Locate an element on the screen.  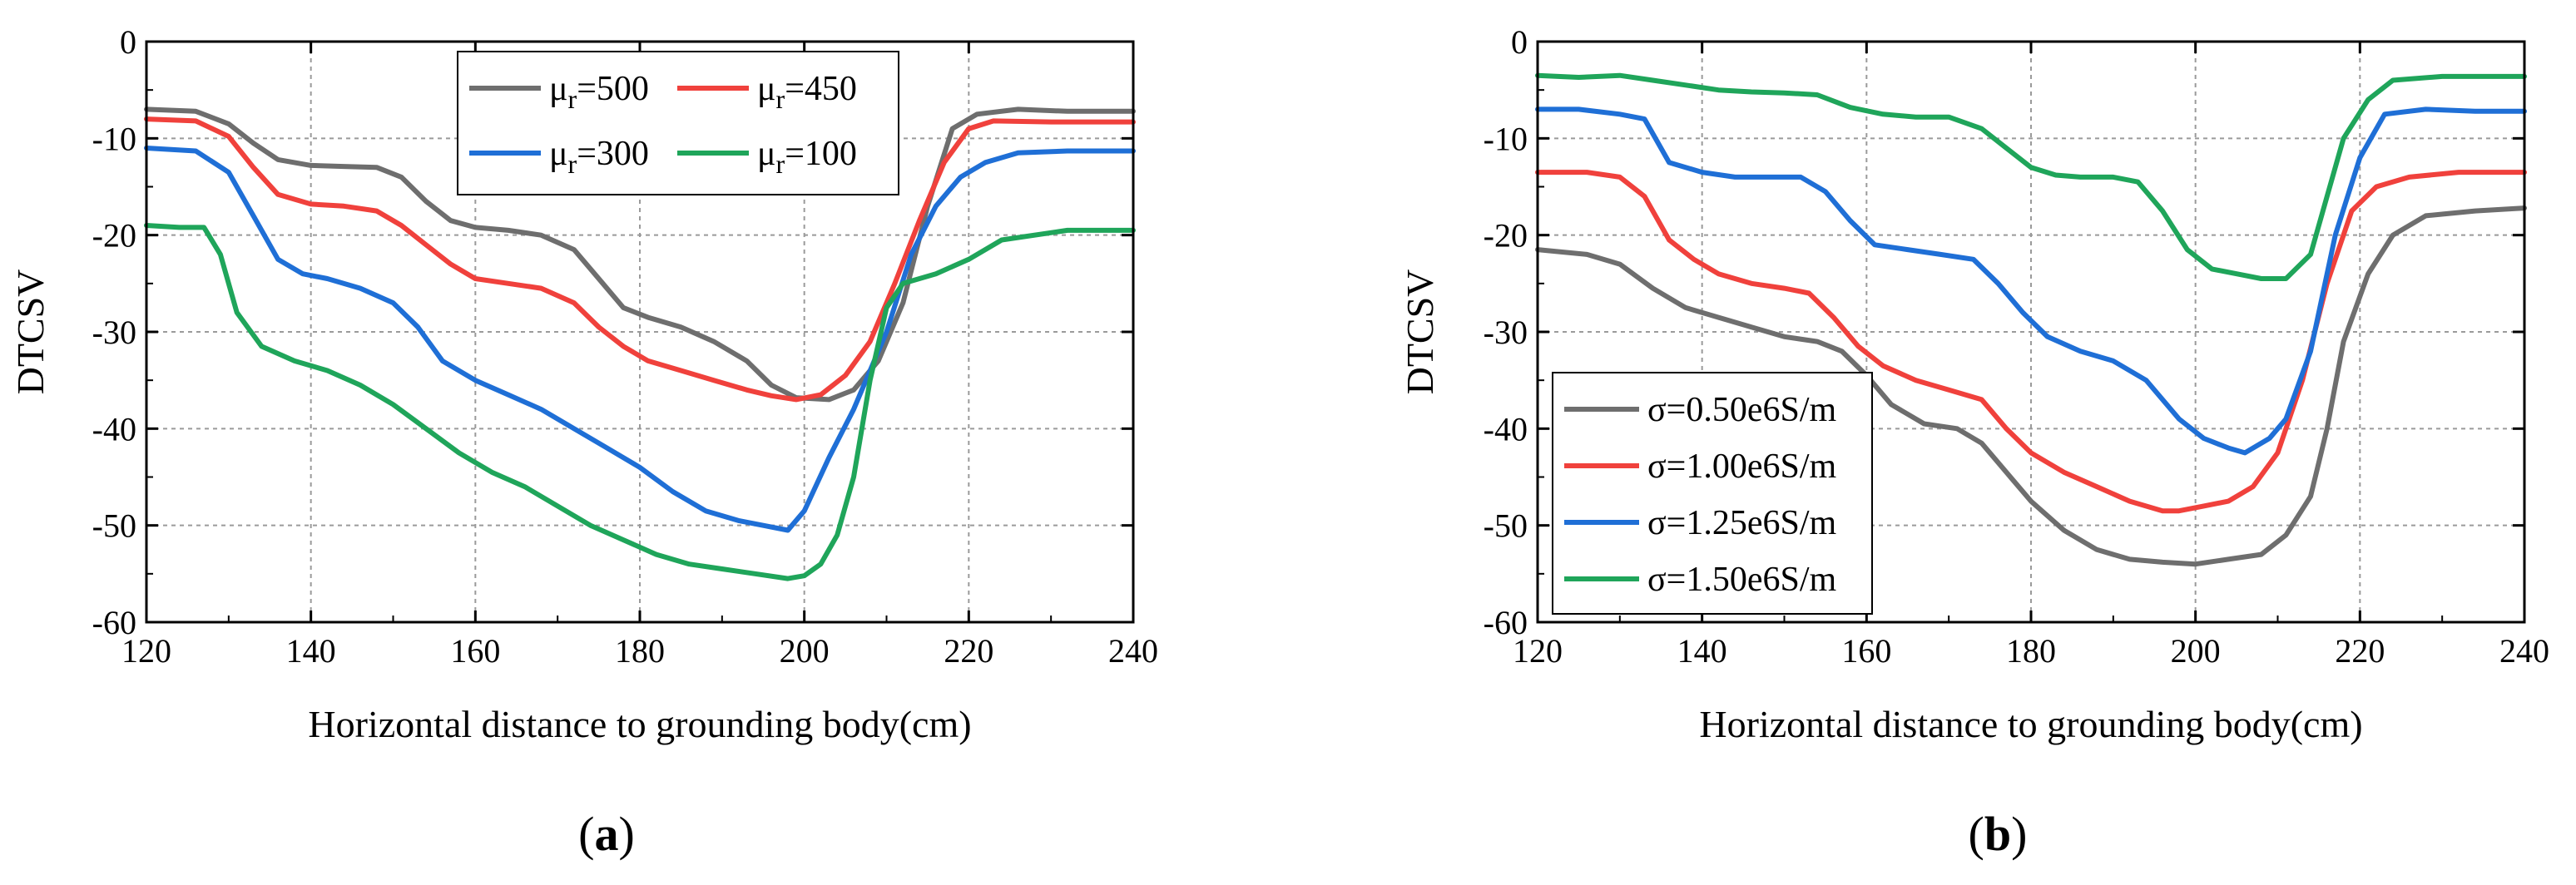
panel-label: (a) is located at coordinates (606, 834).